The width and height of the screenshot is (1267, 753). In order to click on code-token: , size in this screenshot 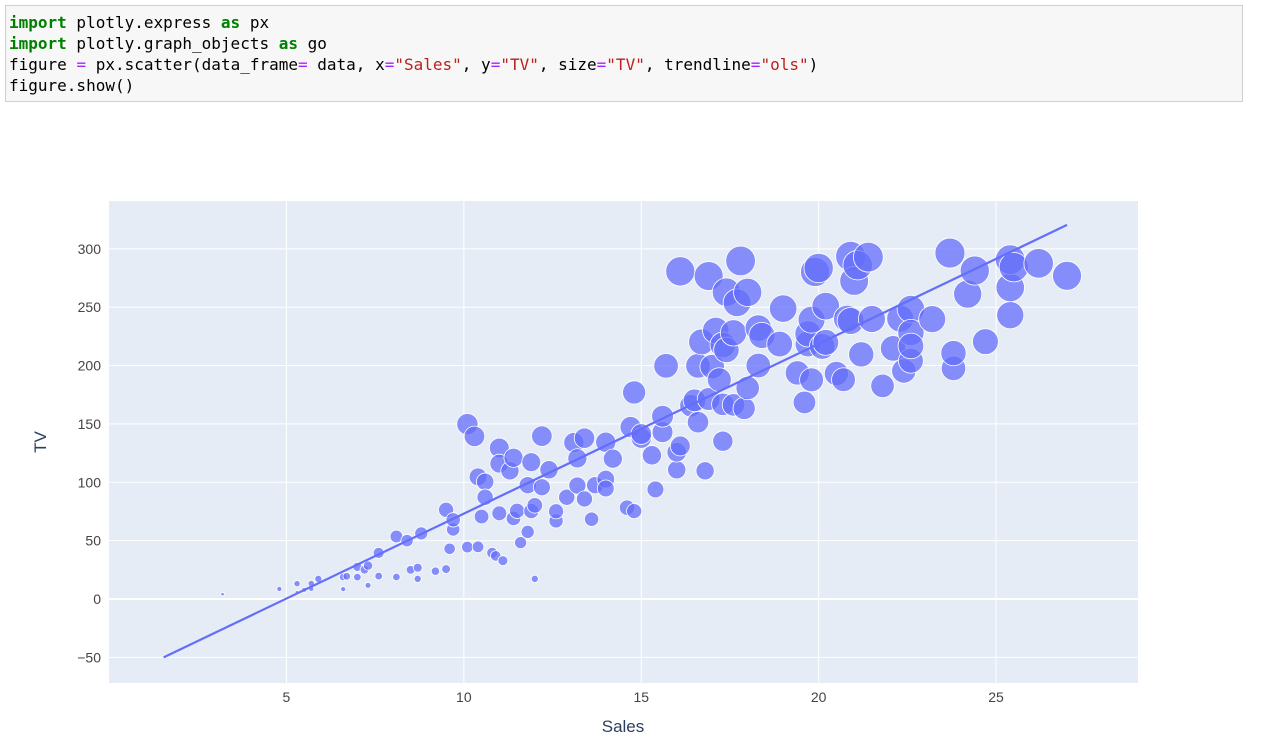, I will do `click(567, 64)`.